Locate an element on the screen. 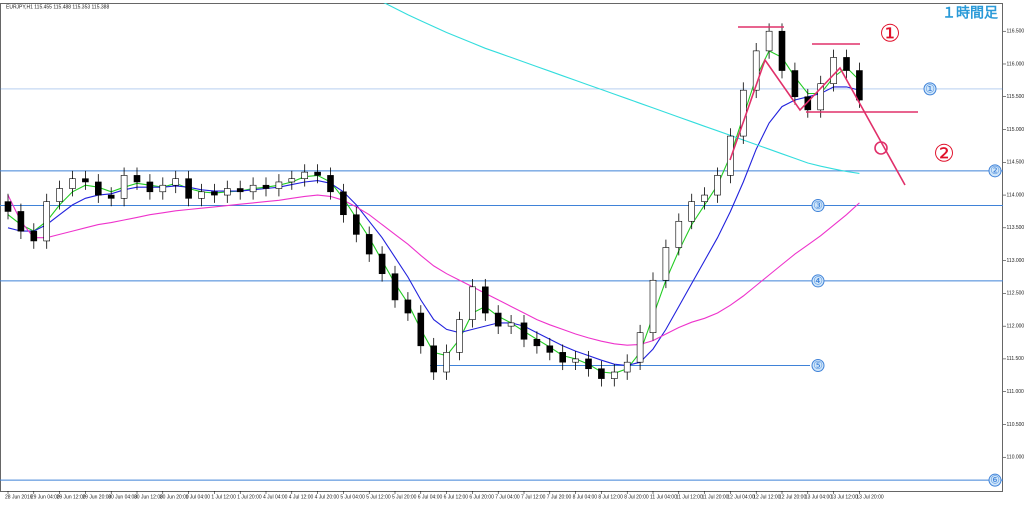 This screenshot has width=1024, height=505. pattern-line is located at coordinates (817, 122).